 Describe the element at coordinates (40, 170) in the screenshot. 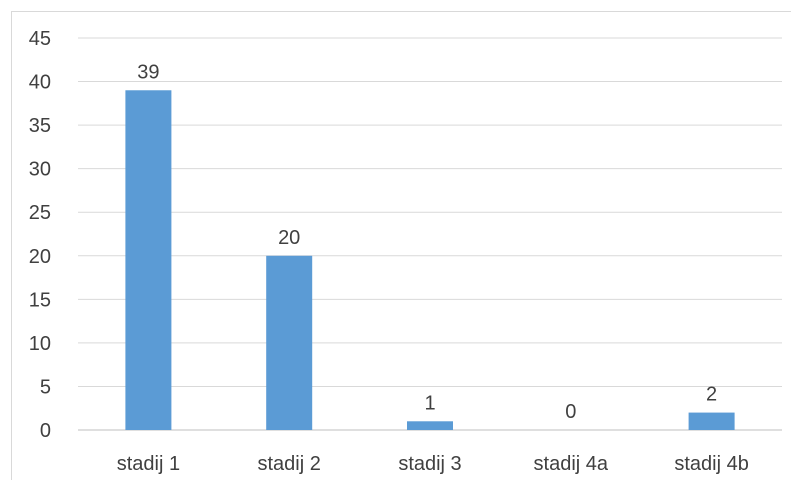

I see `y-tick-label: 30` at that location.